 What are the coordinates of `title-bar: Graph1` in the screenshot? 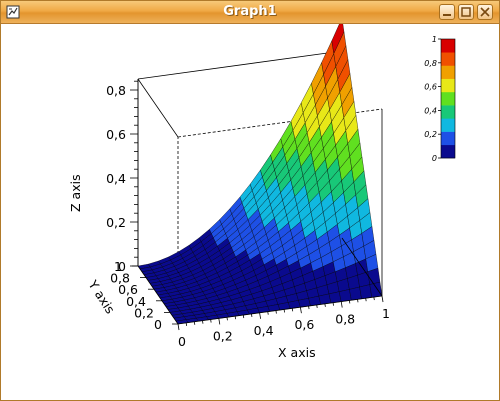 It's located at (250, 12).